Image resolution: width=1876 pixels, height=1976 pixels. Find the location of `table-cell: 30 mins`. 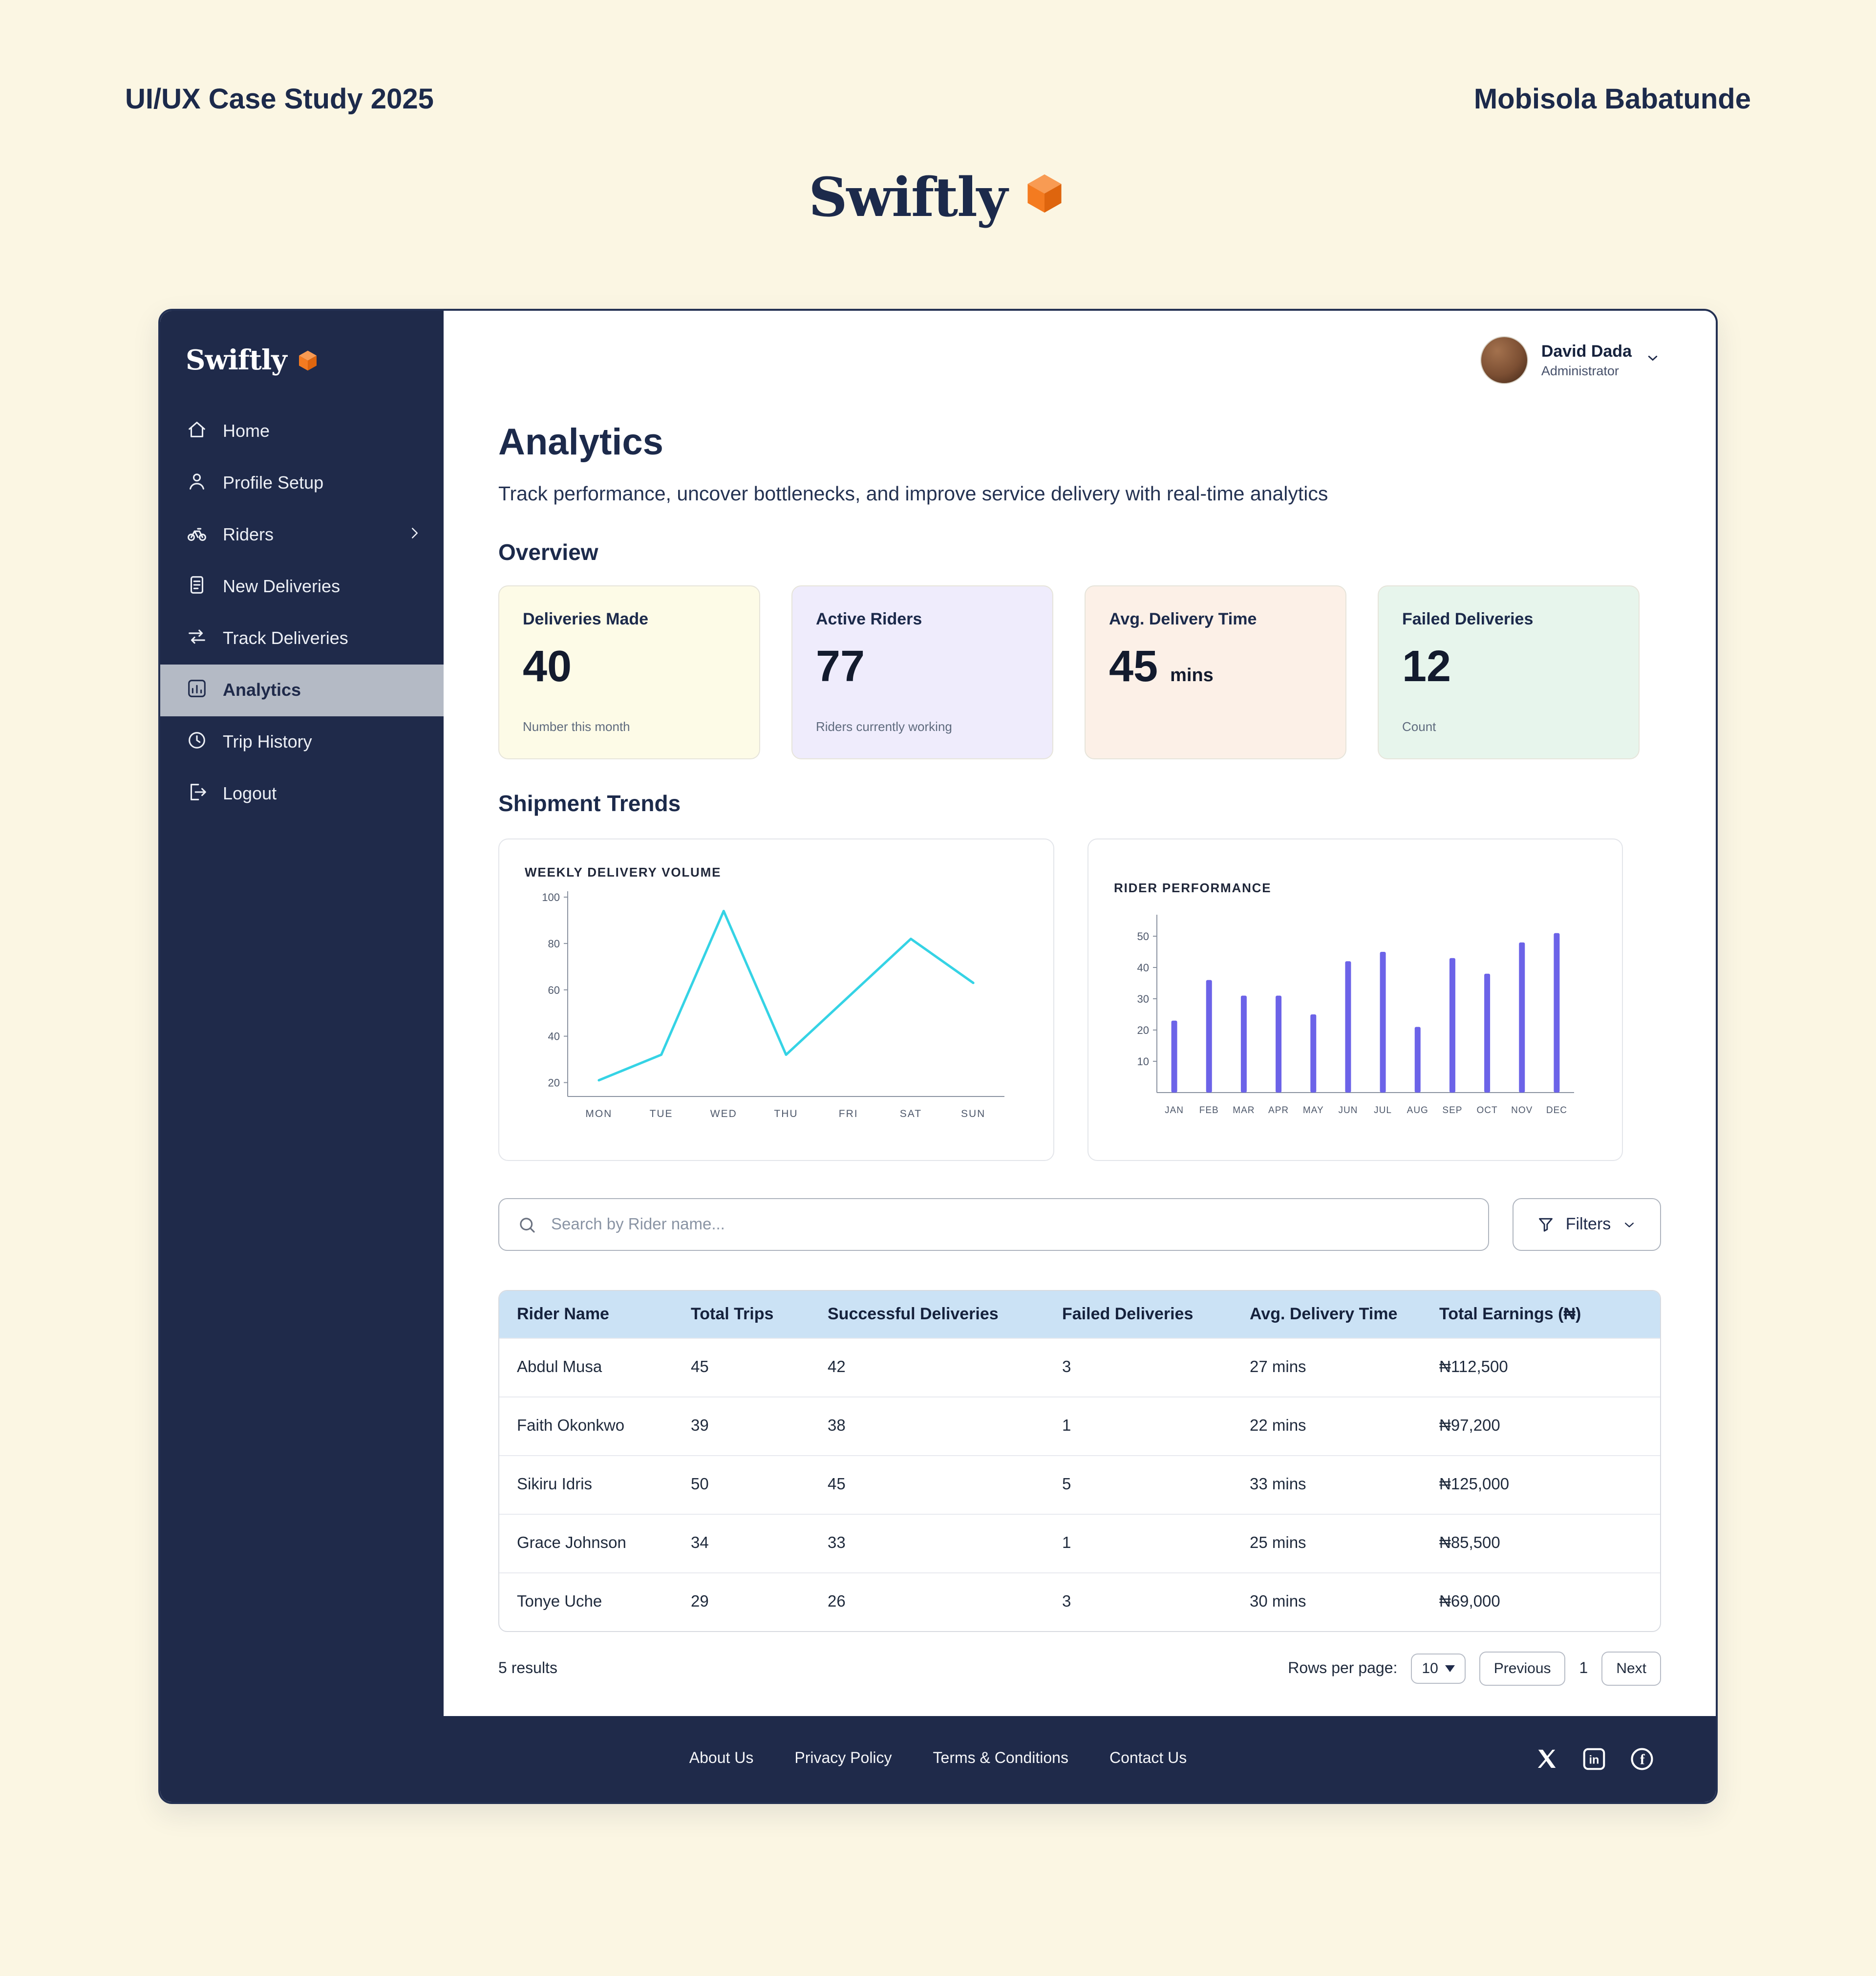

table-cell: 30 mins is located at coordinates (1327, 1602).